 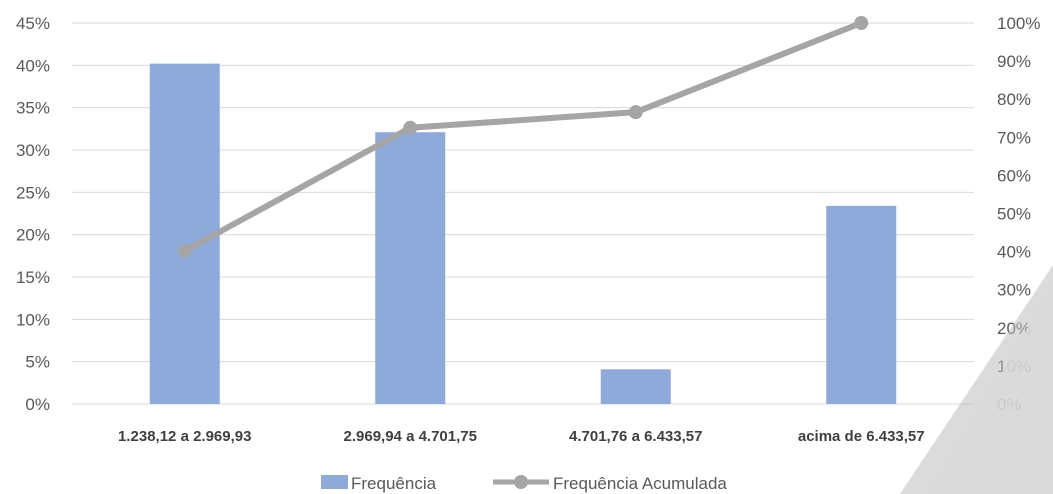 I want to click on left-tick-label: 30%, so click(x=33, y=150).